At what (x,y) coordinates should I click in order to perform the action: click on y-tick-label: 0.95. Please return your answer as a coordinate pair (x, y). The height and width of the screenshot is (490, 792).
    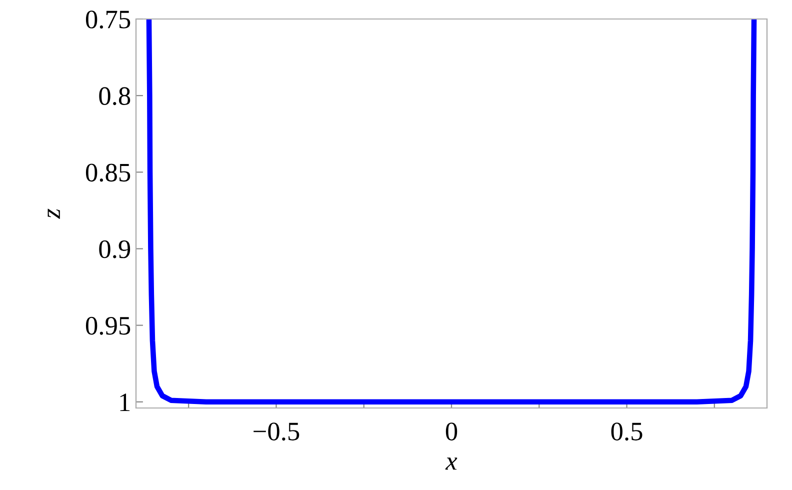
    Looking at the image, I should click on (108, 325).